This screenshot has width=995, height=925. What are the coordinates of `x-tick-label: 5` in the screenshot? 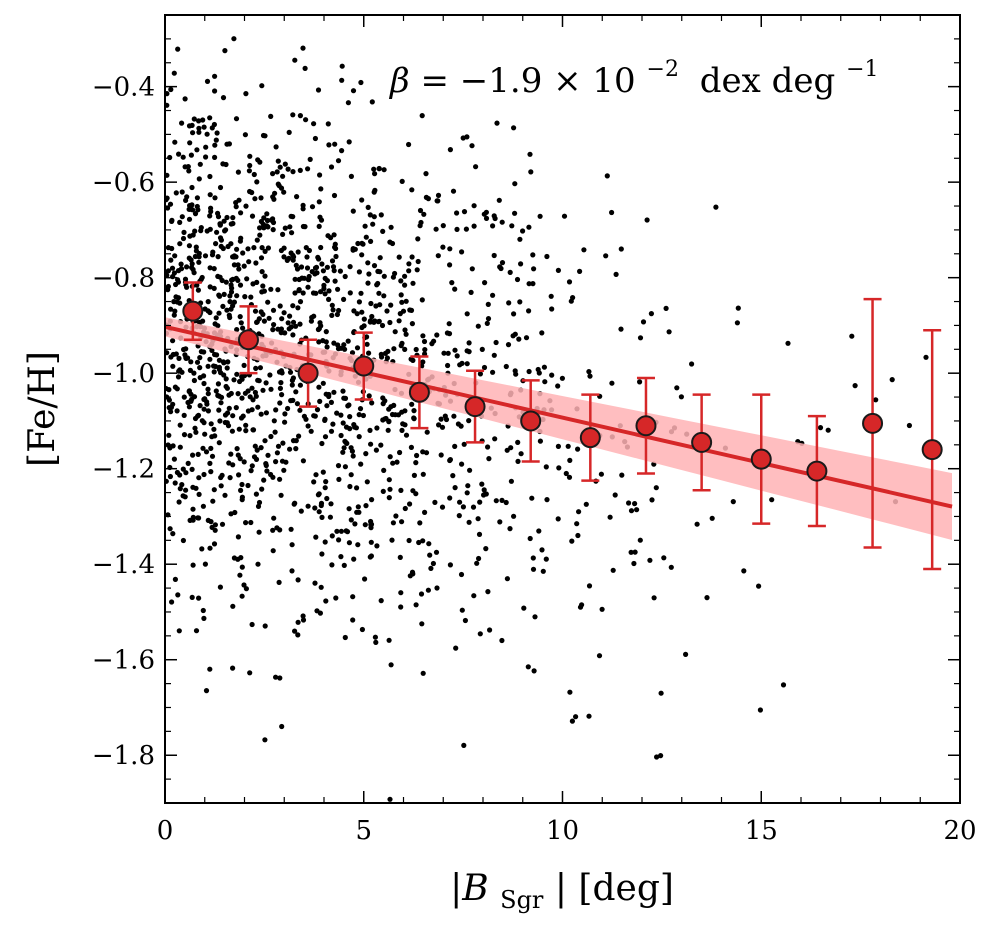 It's located at (363, 831).